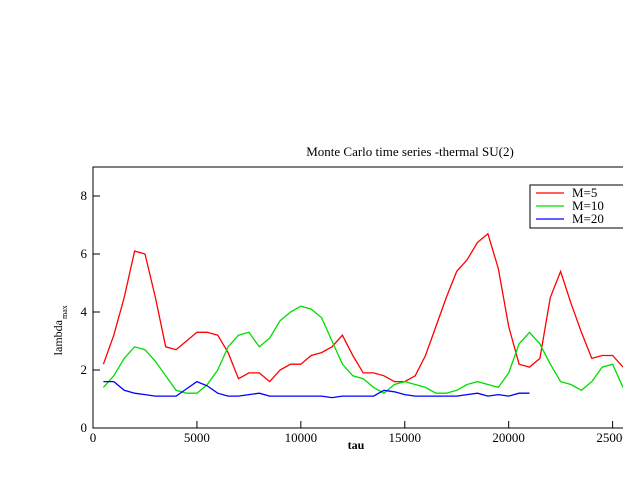  I want to click on y-tick-label: 0, so click(84, 427).